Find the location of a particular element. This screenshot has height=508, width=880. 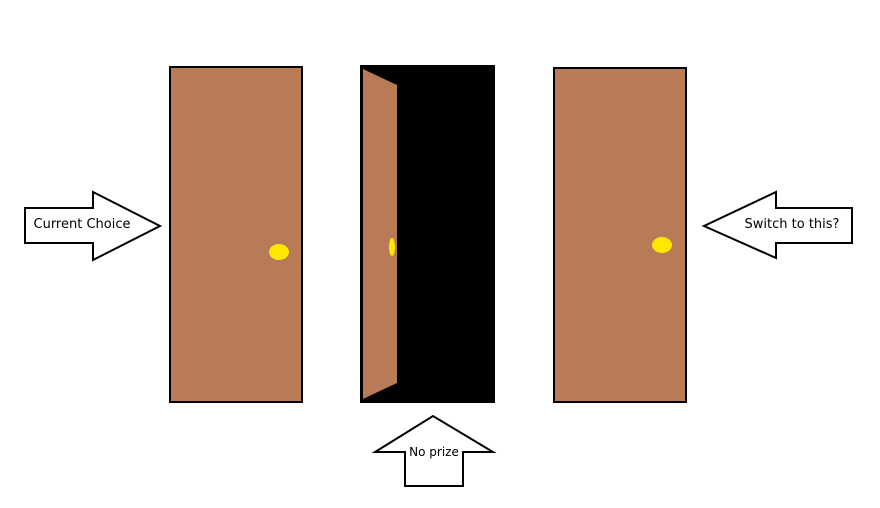

switch-label: Switch to this? is located at coordinates (792, 224).